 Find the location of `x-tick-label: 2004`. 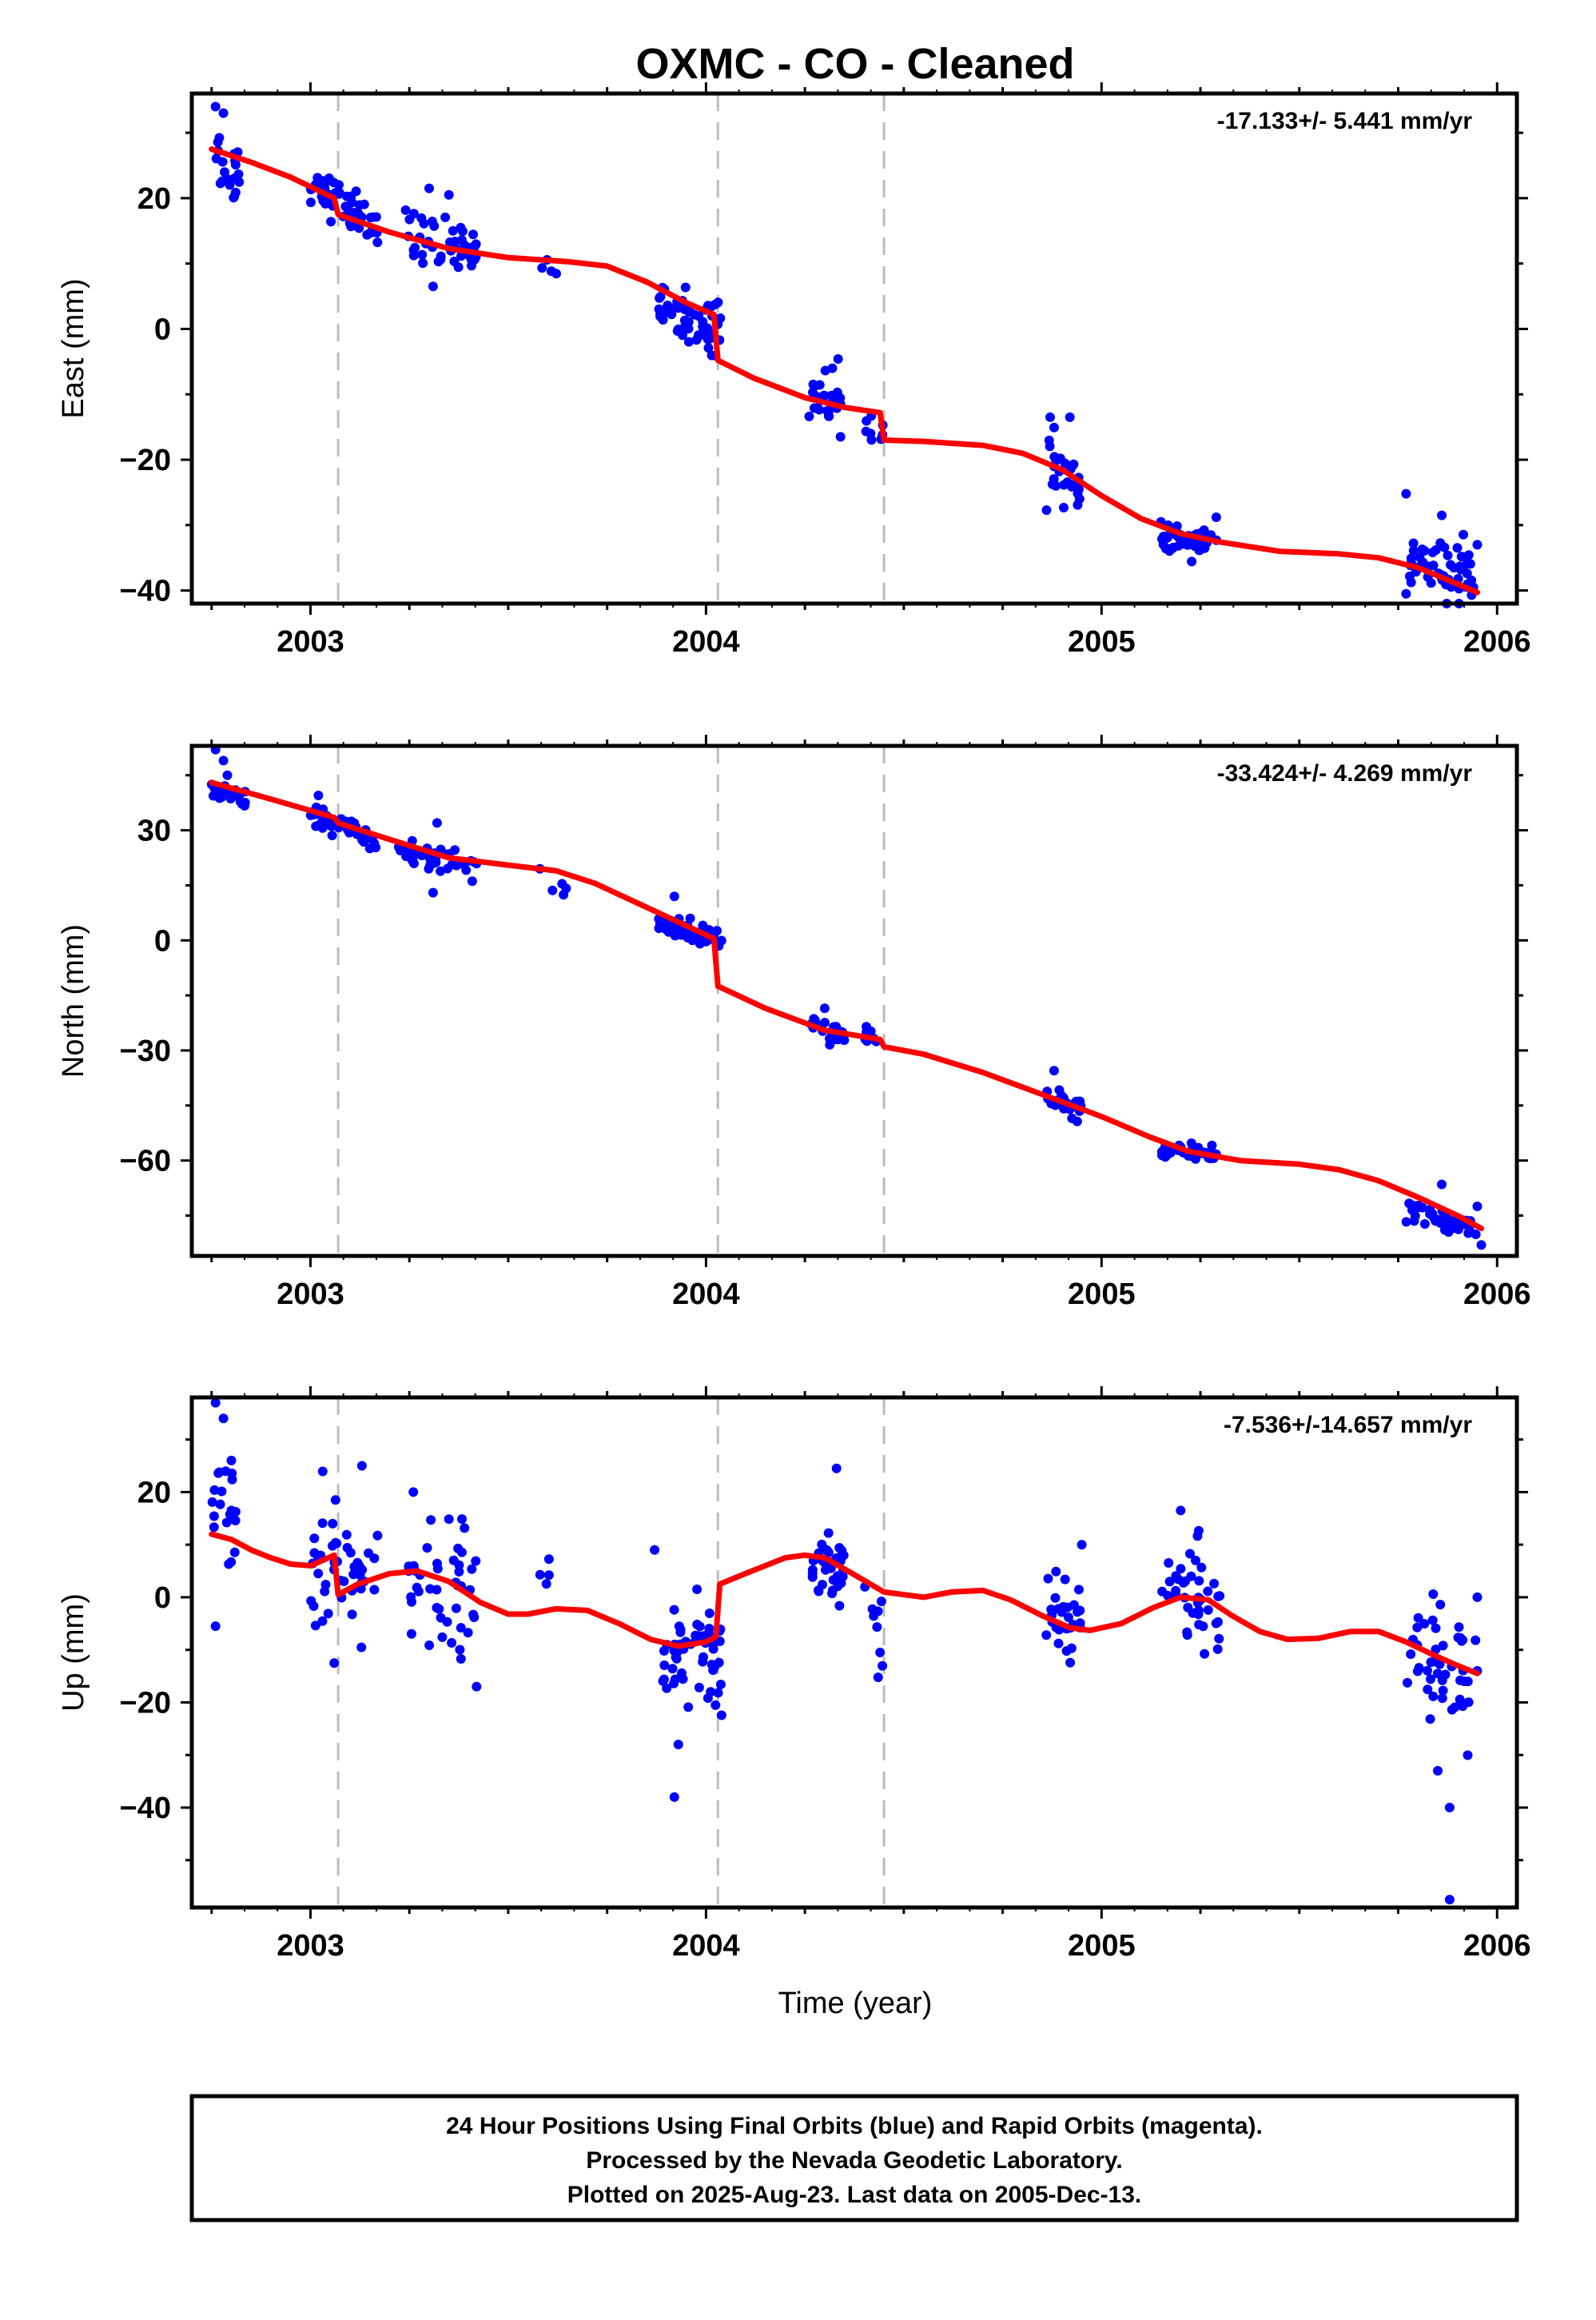

x-tick-label: 2004 is located at coordinates (706, 1946).